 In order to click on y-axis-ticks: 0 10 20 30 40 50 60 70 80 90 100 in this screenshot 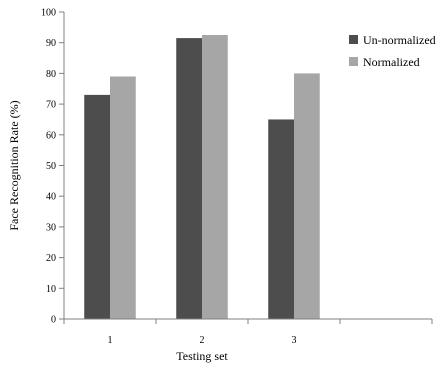, I will do `click(52, 167)`.